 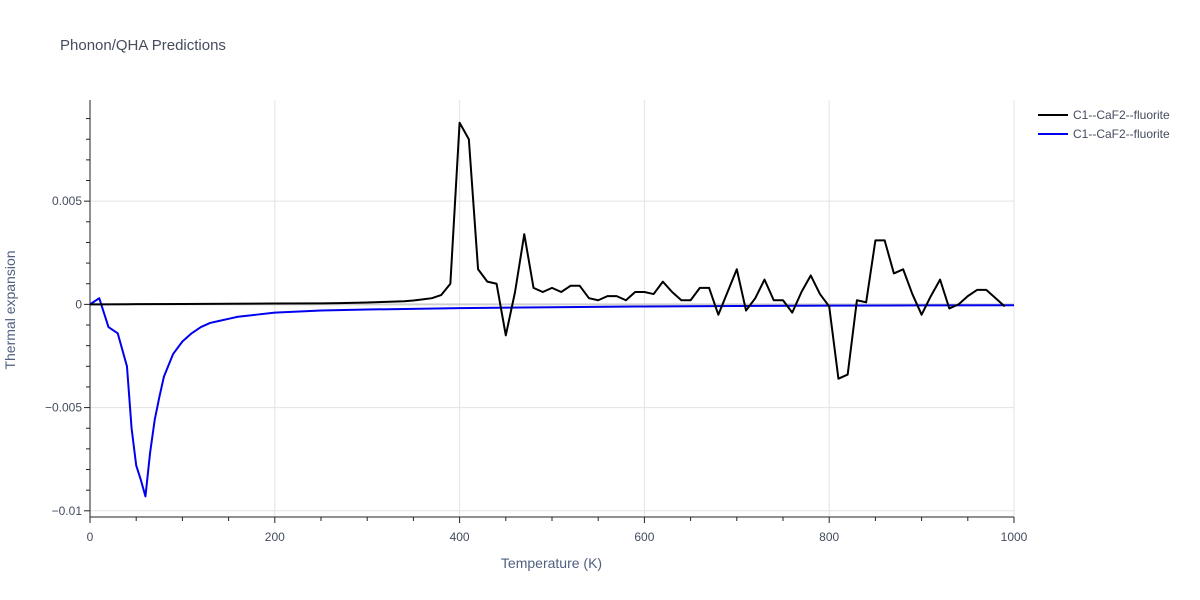 What do you see at coordinates (143, 45) in the screenshot?
I see `chart-title: Phonon/QHA Predictions` at bounding box center [143, 45].